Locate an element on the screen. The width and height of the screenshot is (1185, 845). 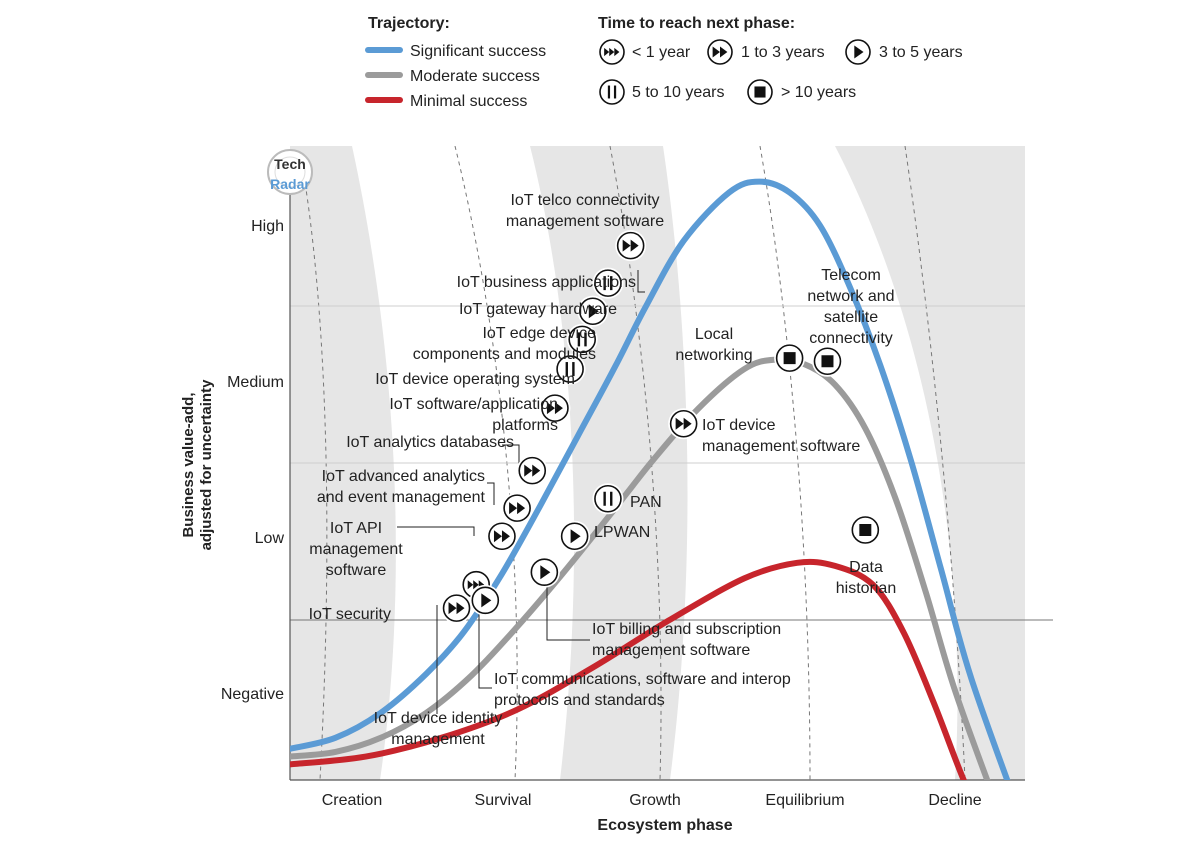
point-label: Telecom network and satellite connectivity is located at coordinates (850, 307).